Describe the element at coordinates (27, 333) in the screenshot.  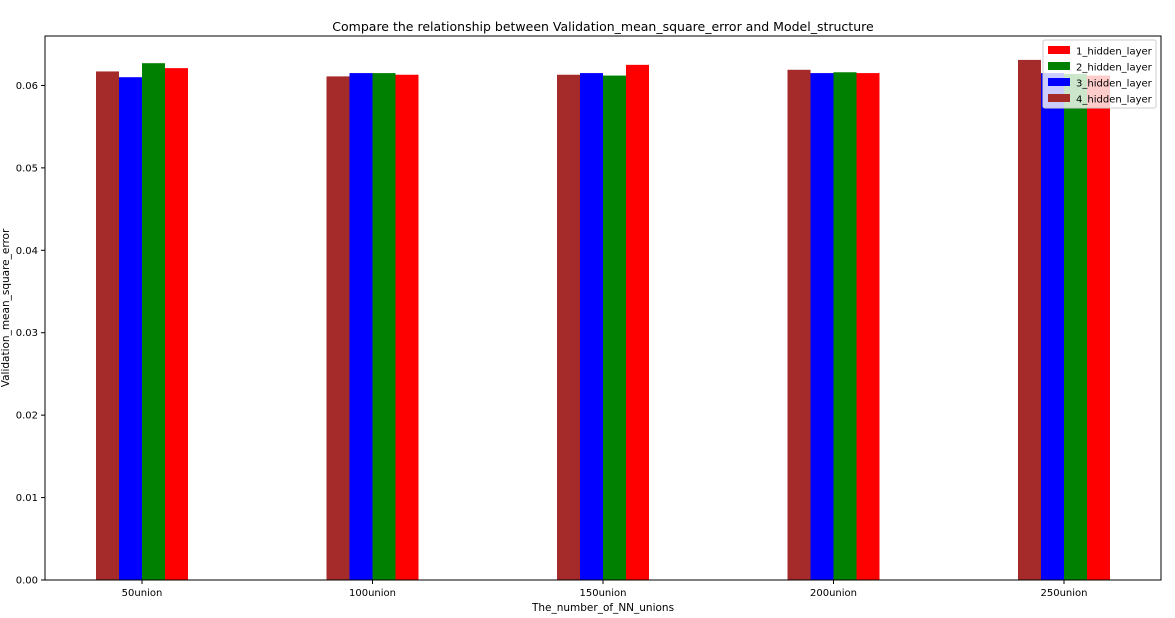
I see `y-tick-label: 0.03` at that location.